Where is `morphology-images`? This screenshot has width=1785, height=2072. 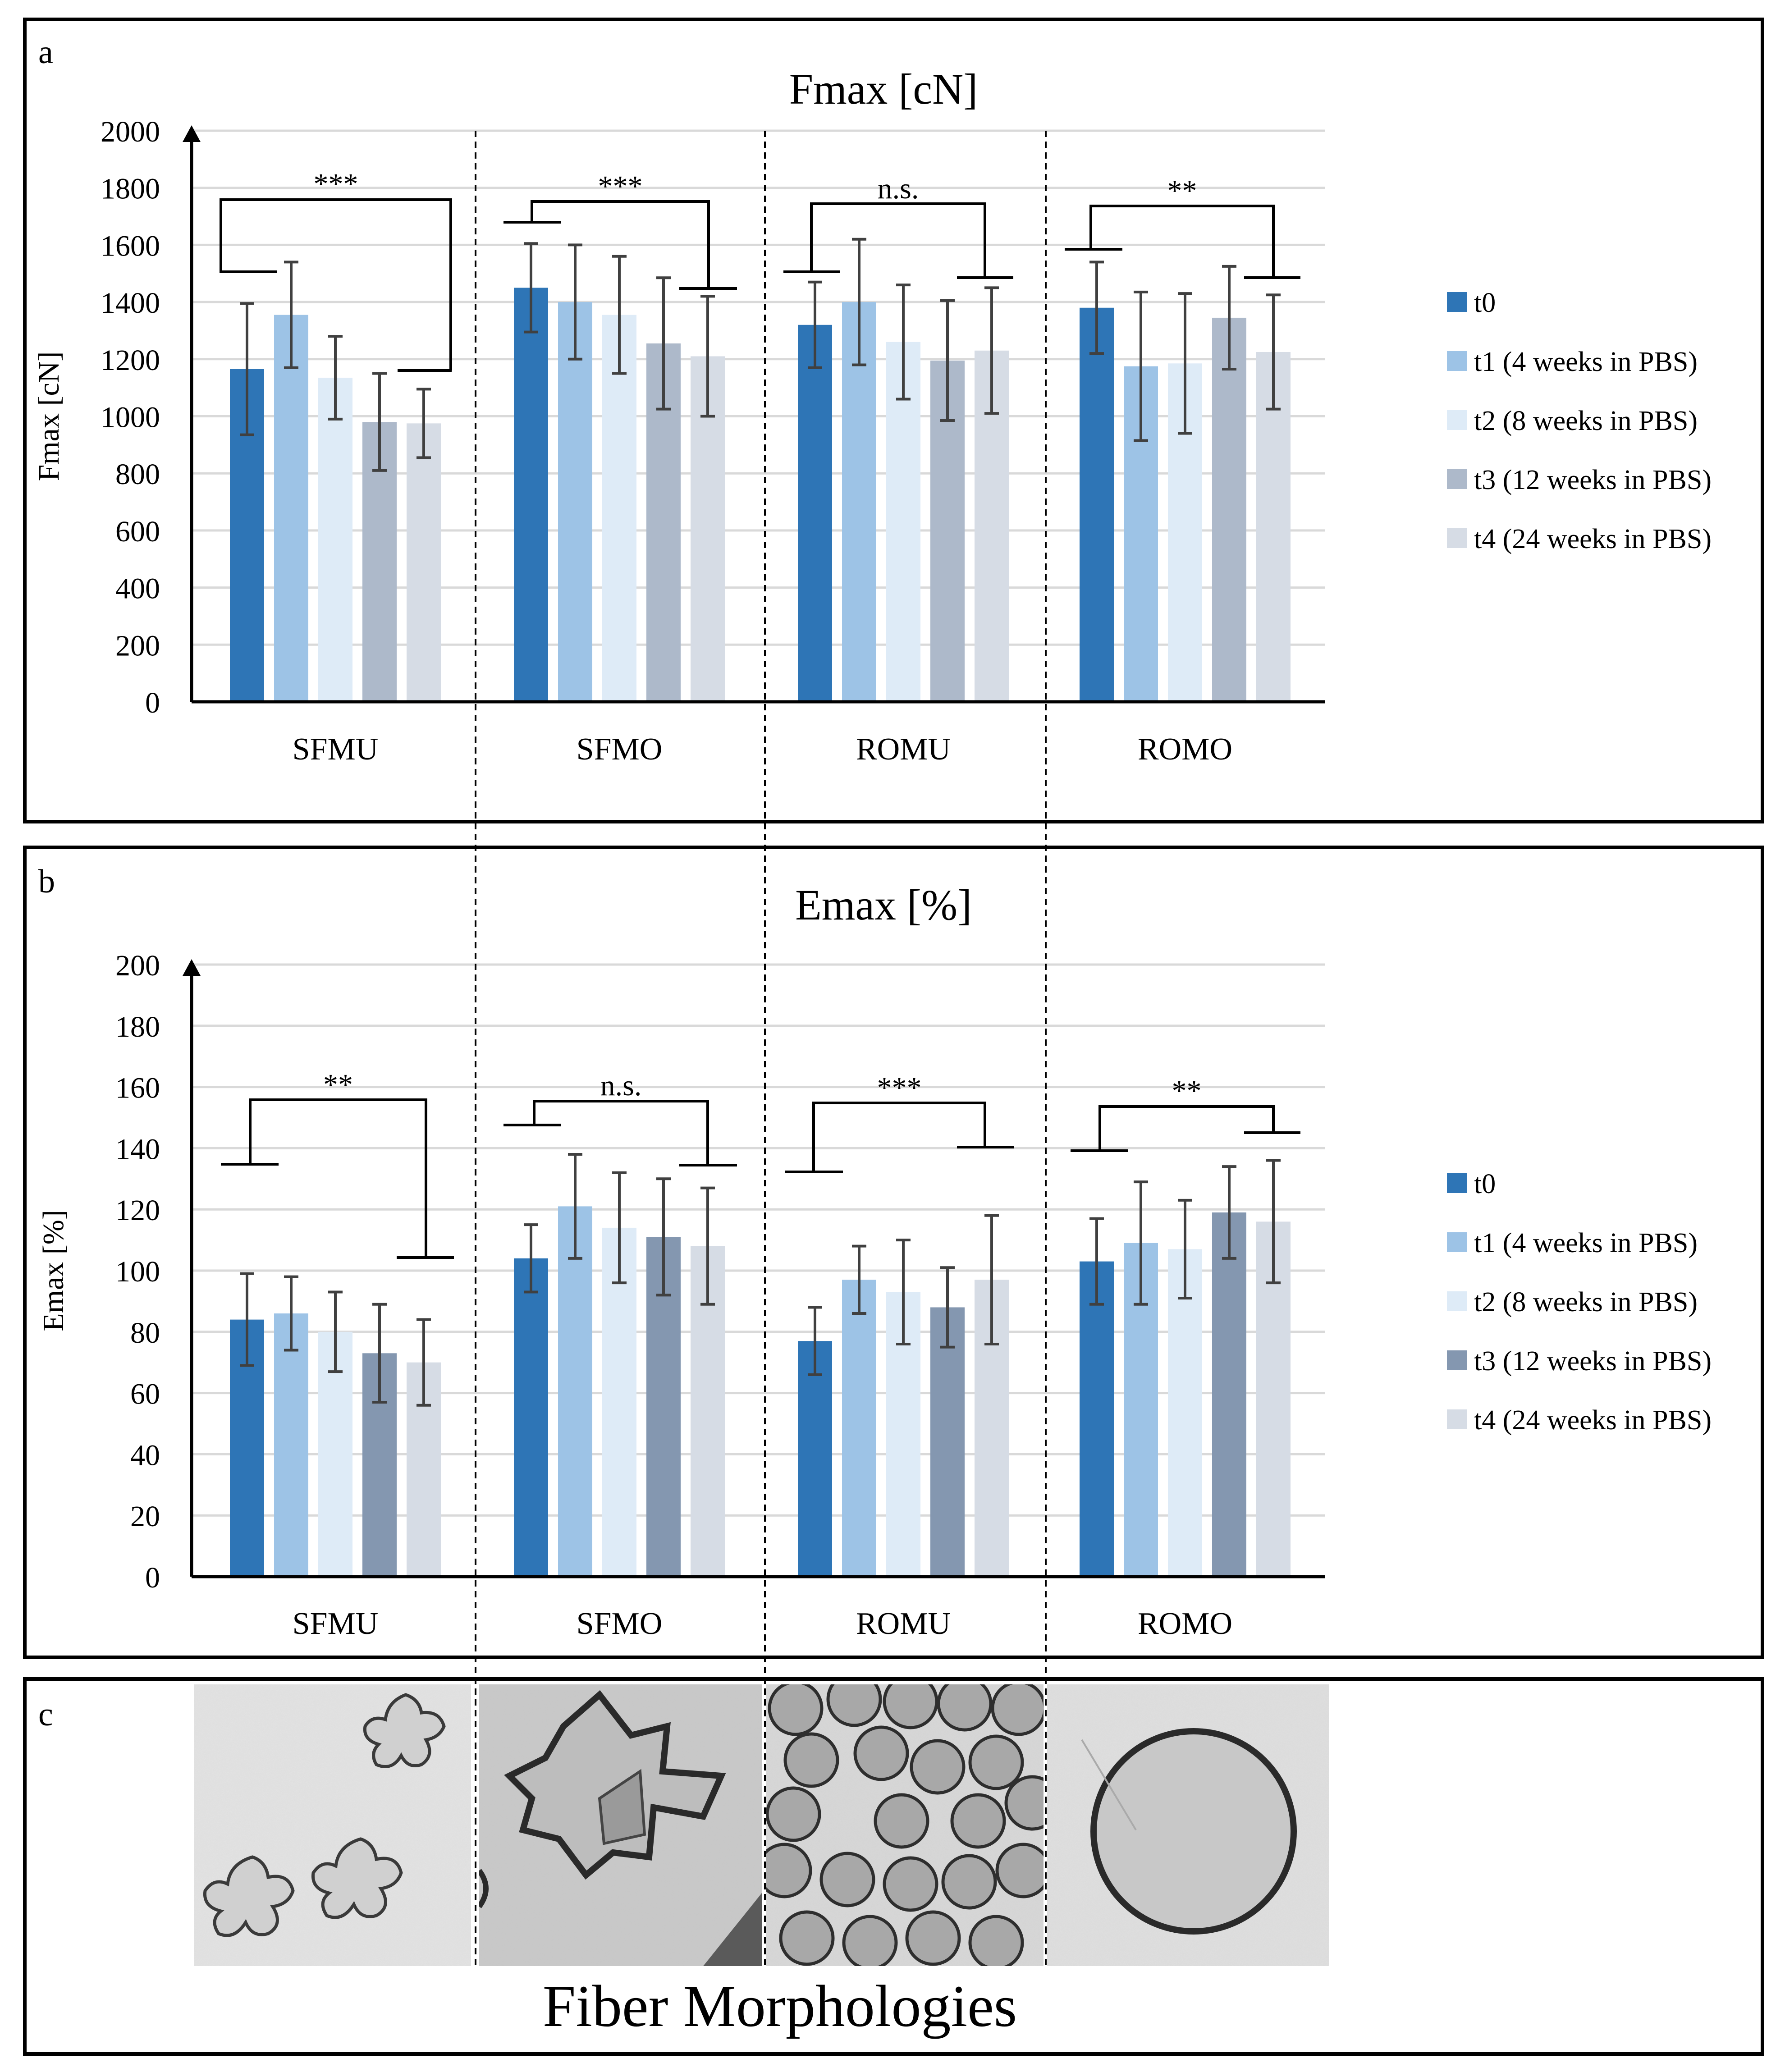 morphology-images is located at coordinates (761, 1825).